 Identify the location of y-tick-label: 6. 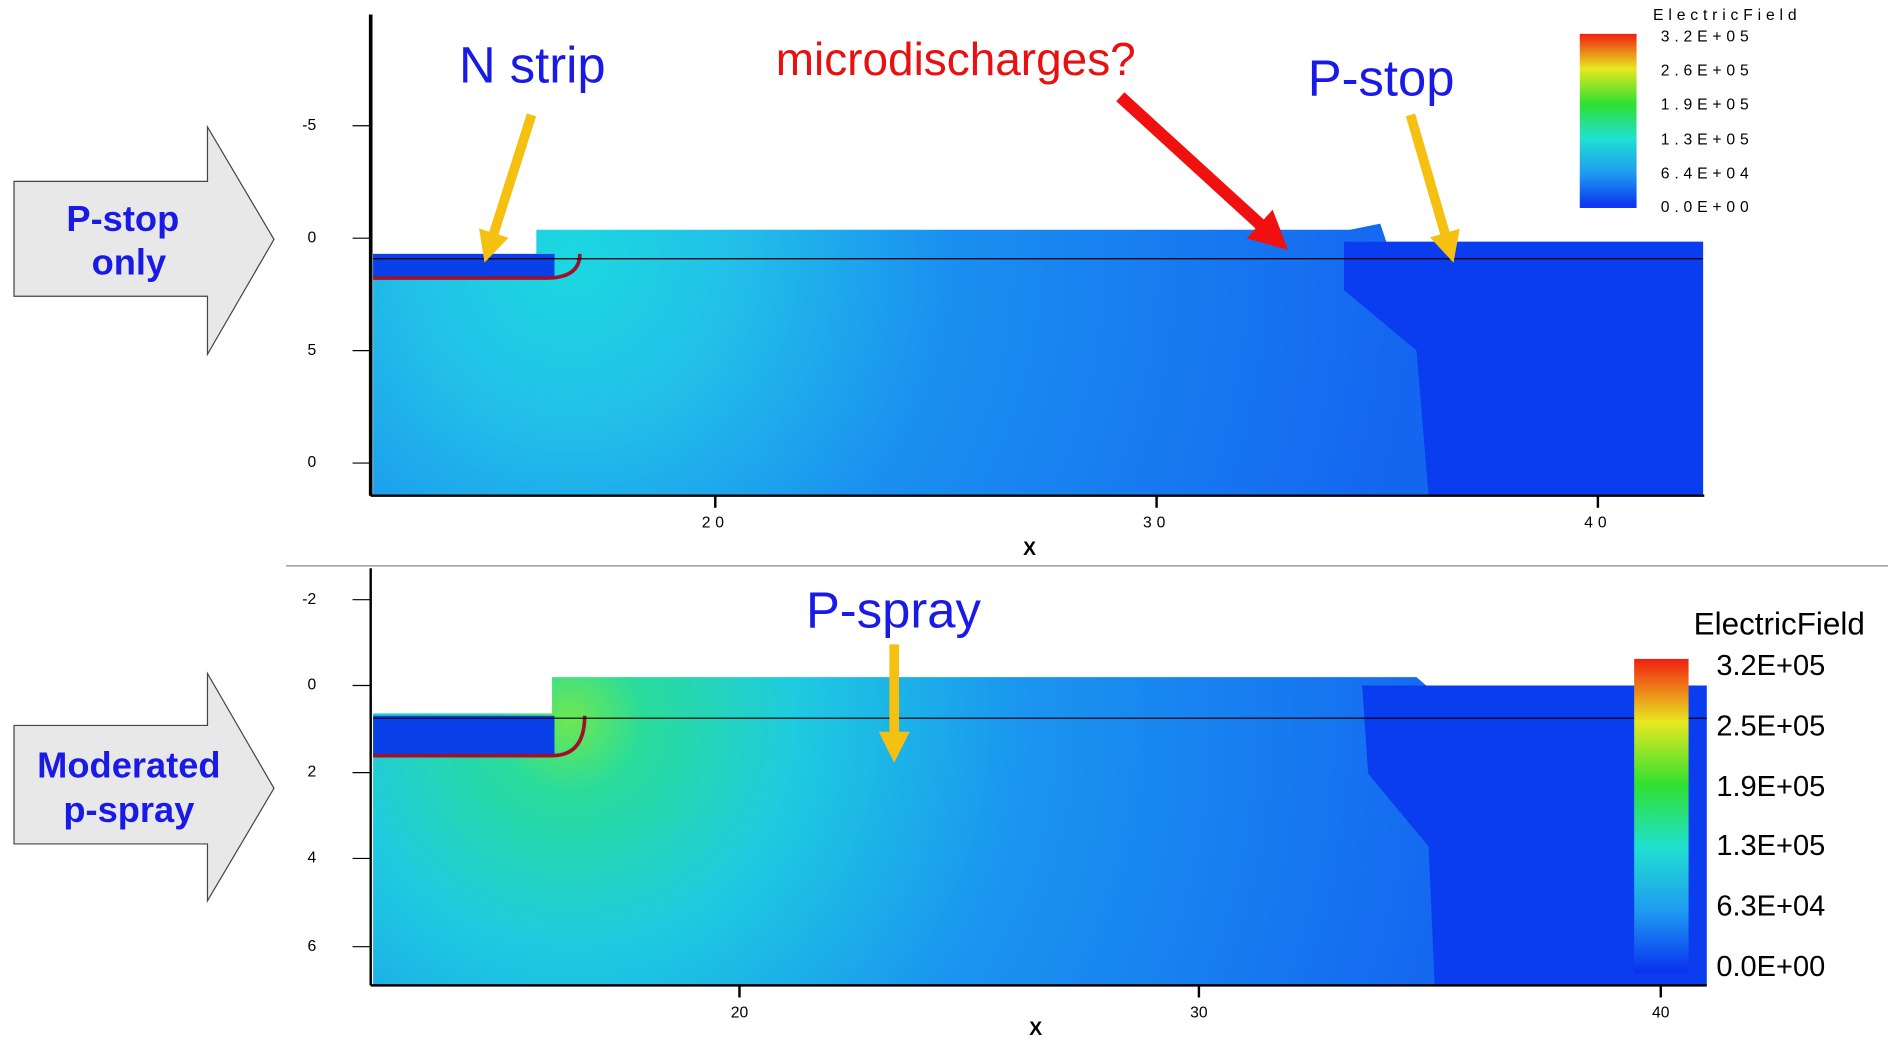
(312, 946).